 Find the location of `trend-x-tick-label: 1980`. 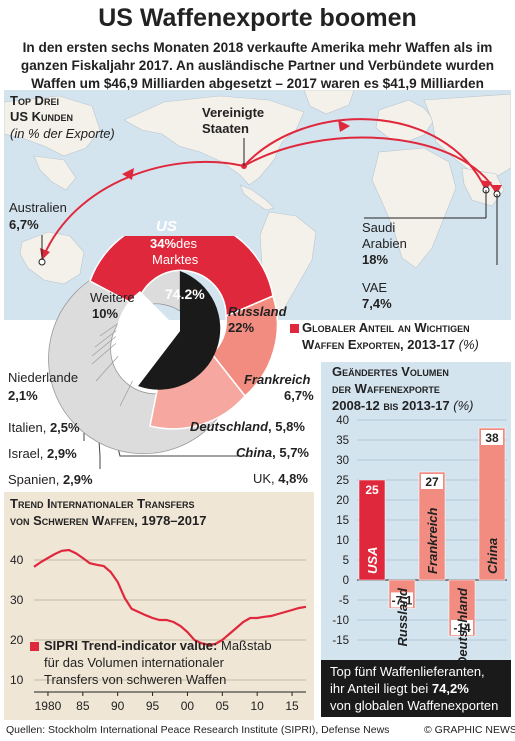

trend-x-tick-label: 1980 is located at coordinates (48, 706).